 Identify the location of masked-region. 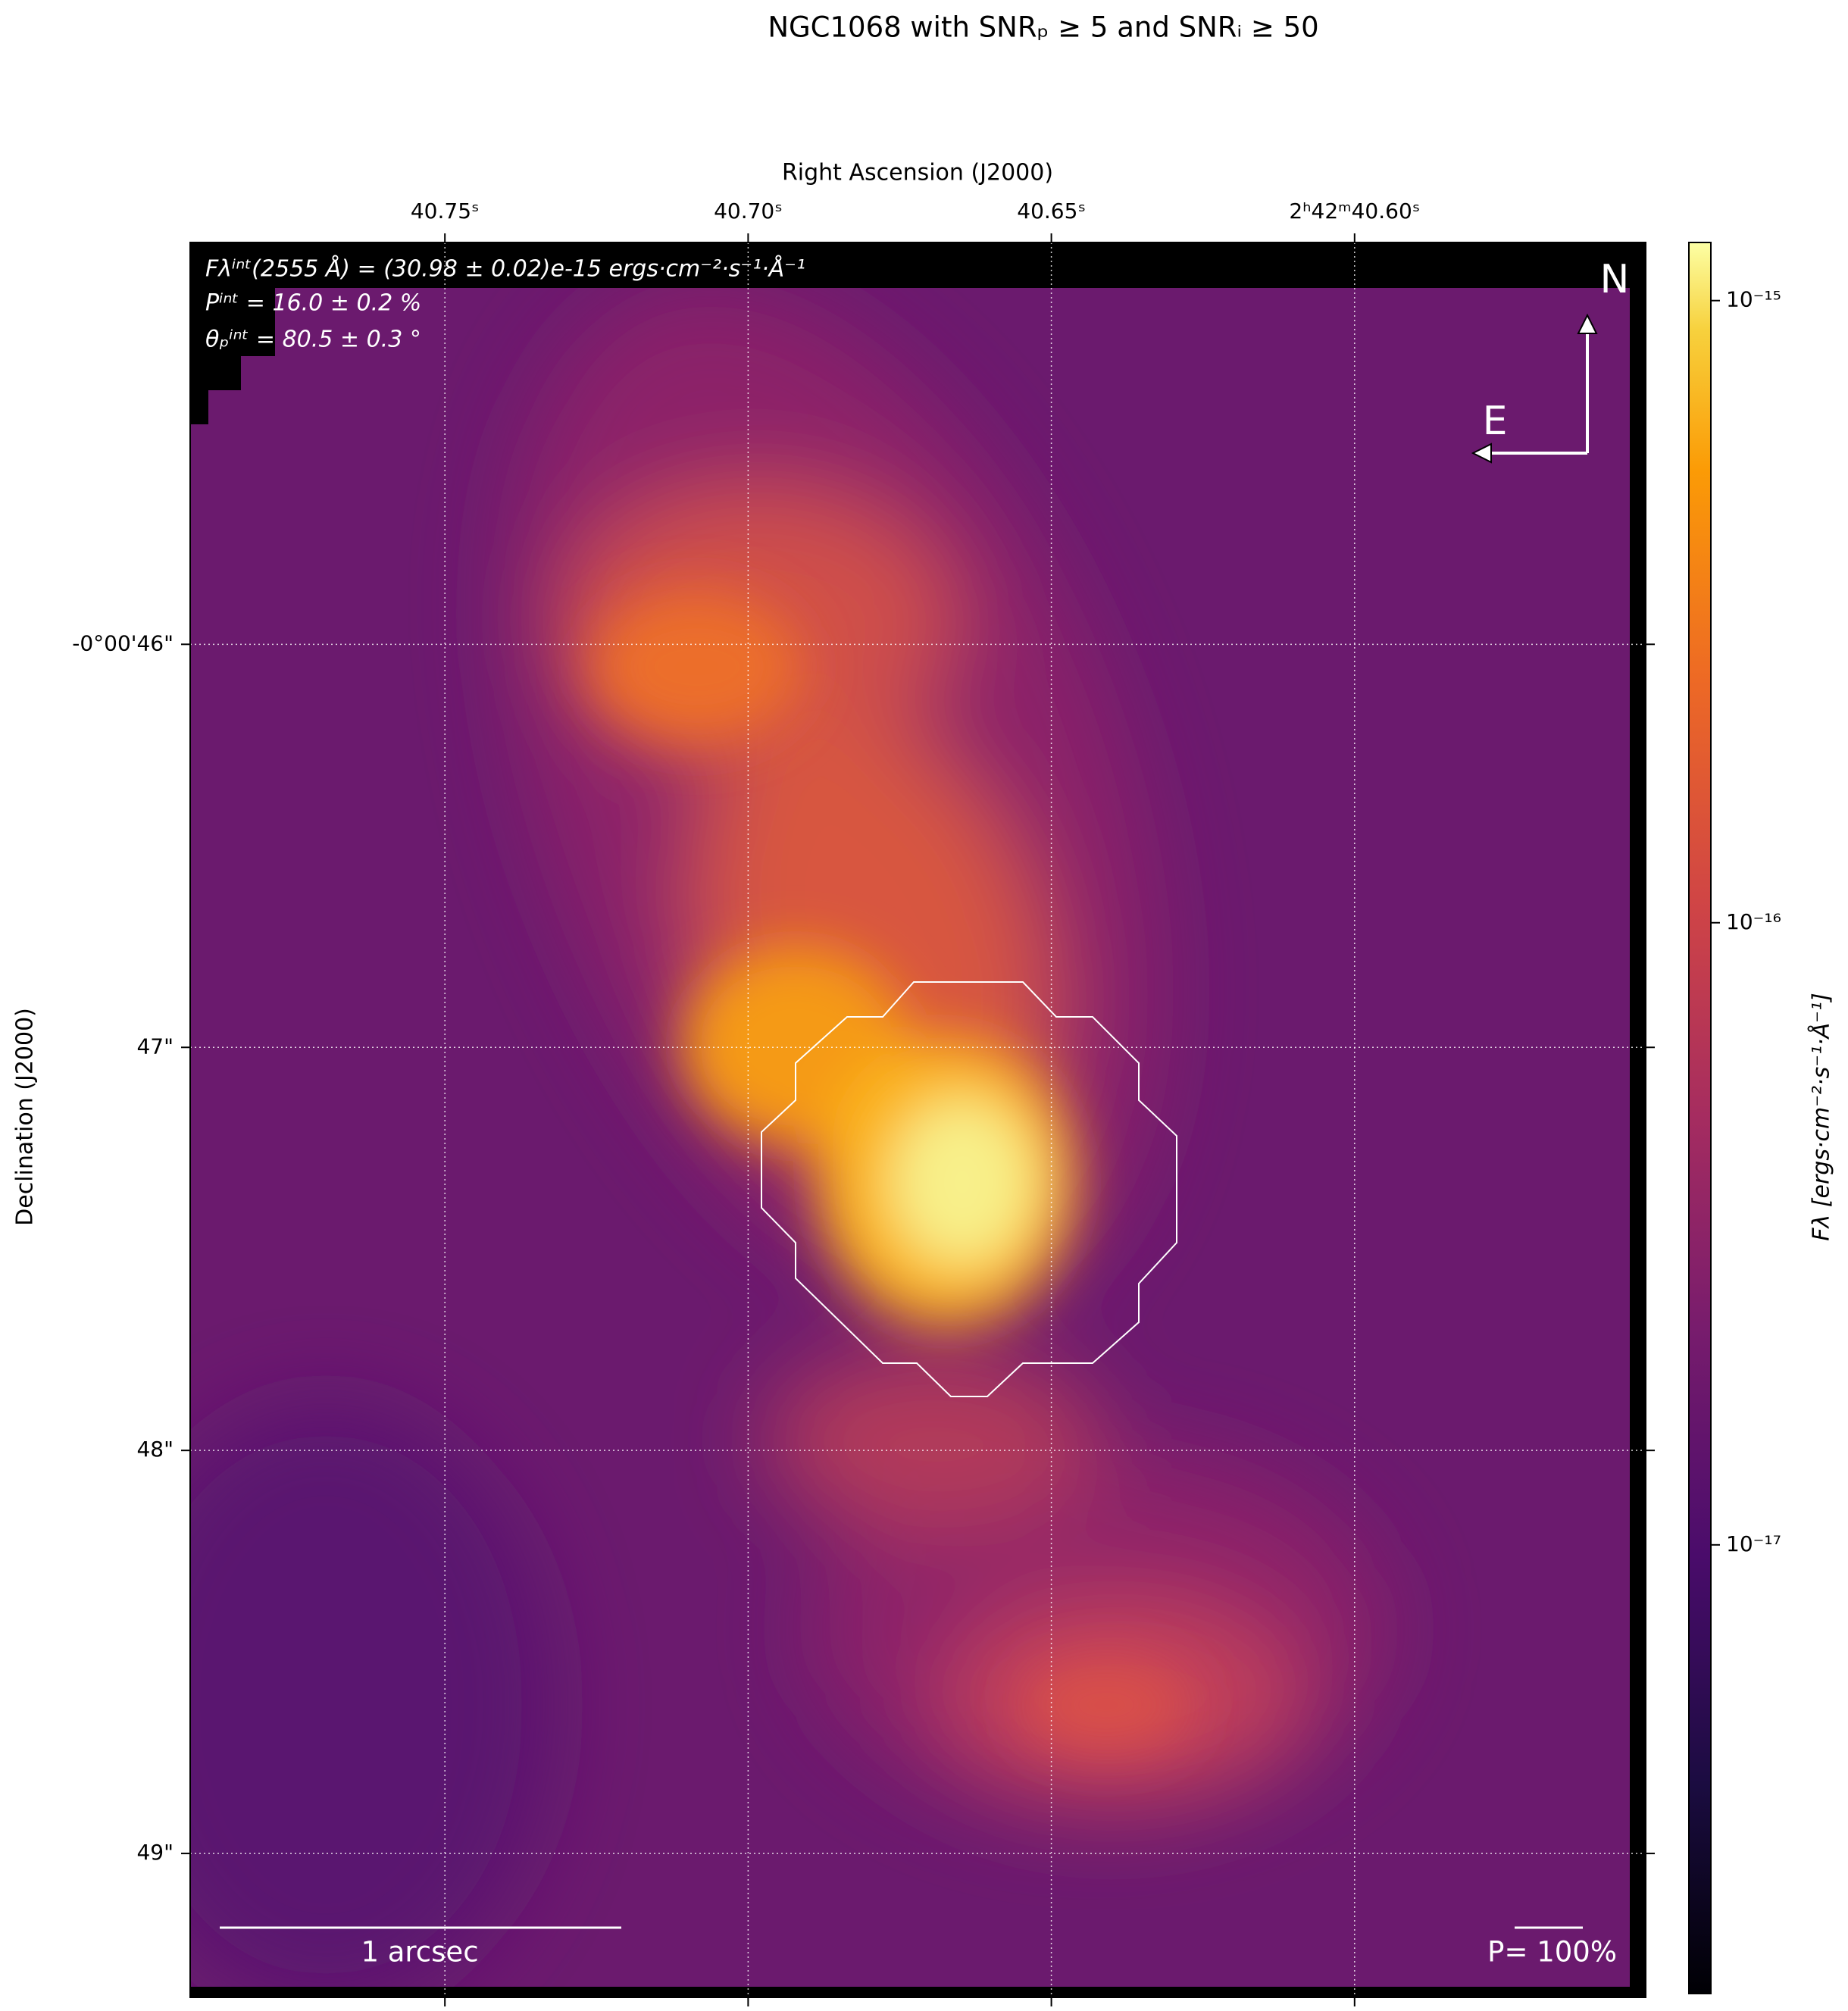
(918, 333).